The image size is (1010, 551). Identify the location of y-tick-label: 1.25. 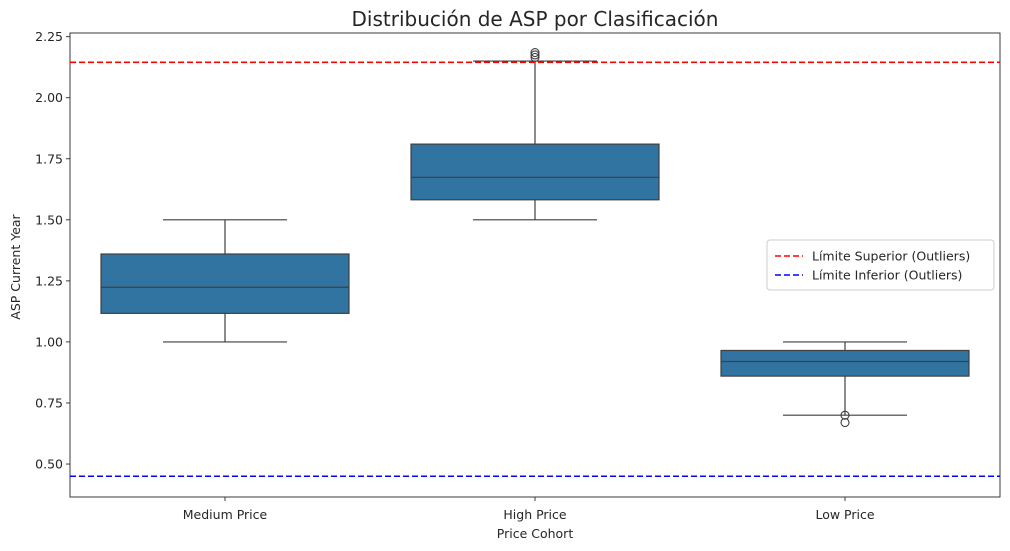
(49, 280).